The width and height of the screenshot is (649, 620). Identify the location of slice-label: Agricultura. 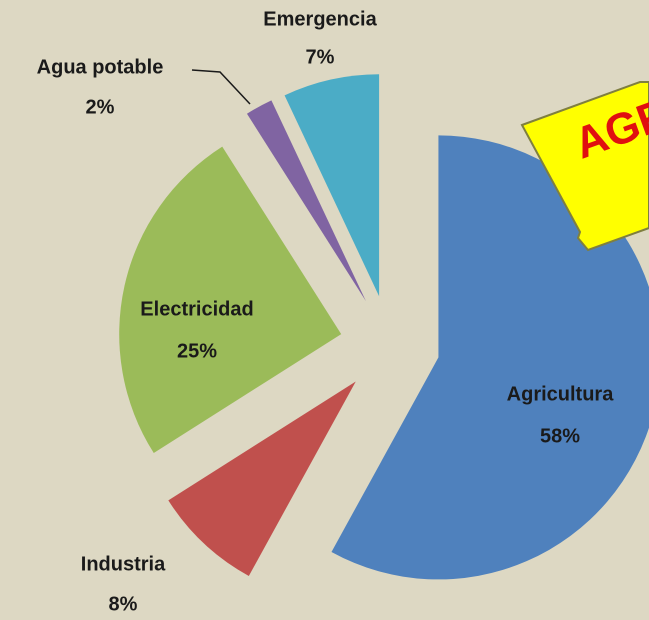
(561, 394).